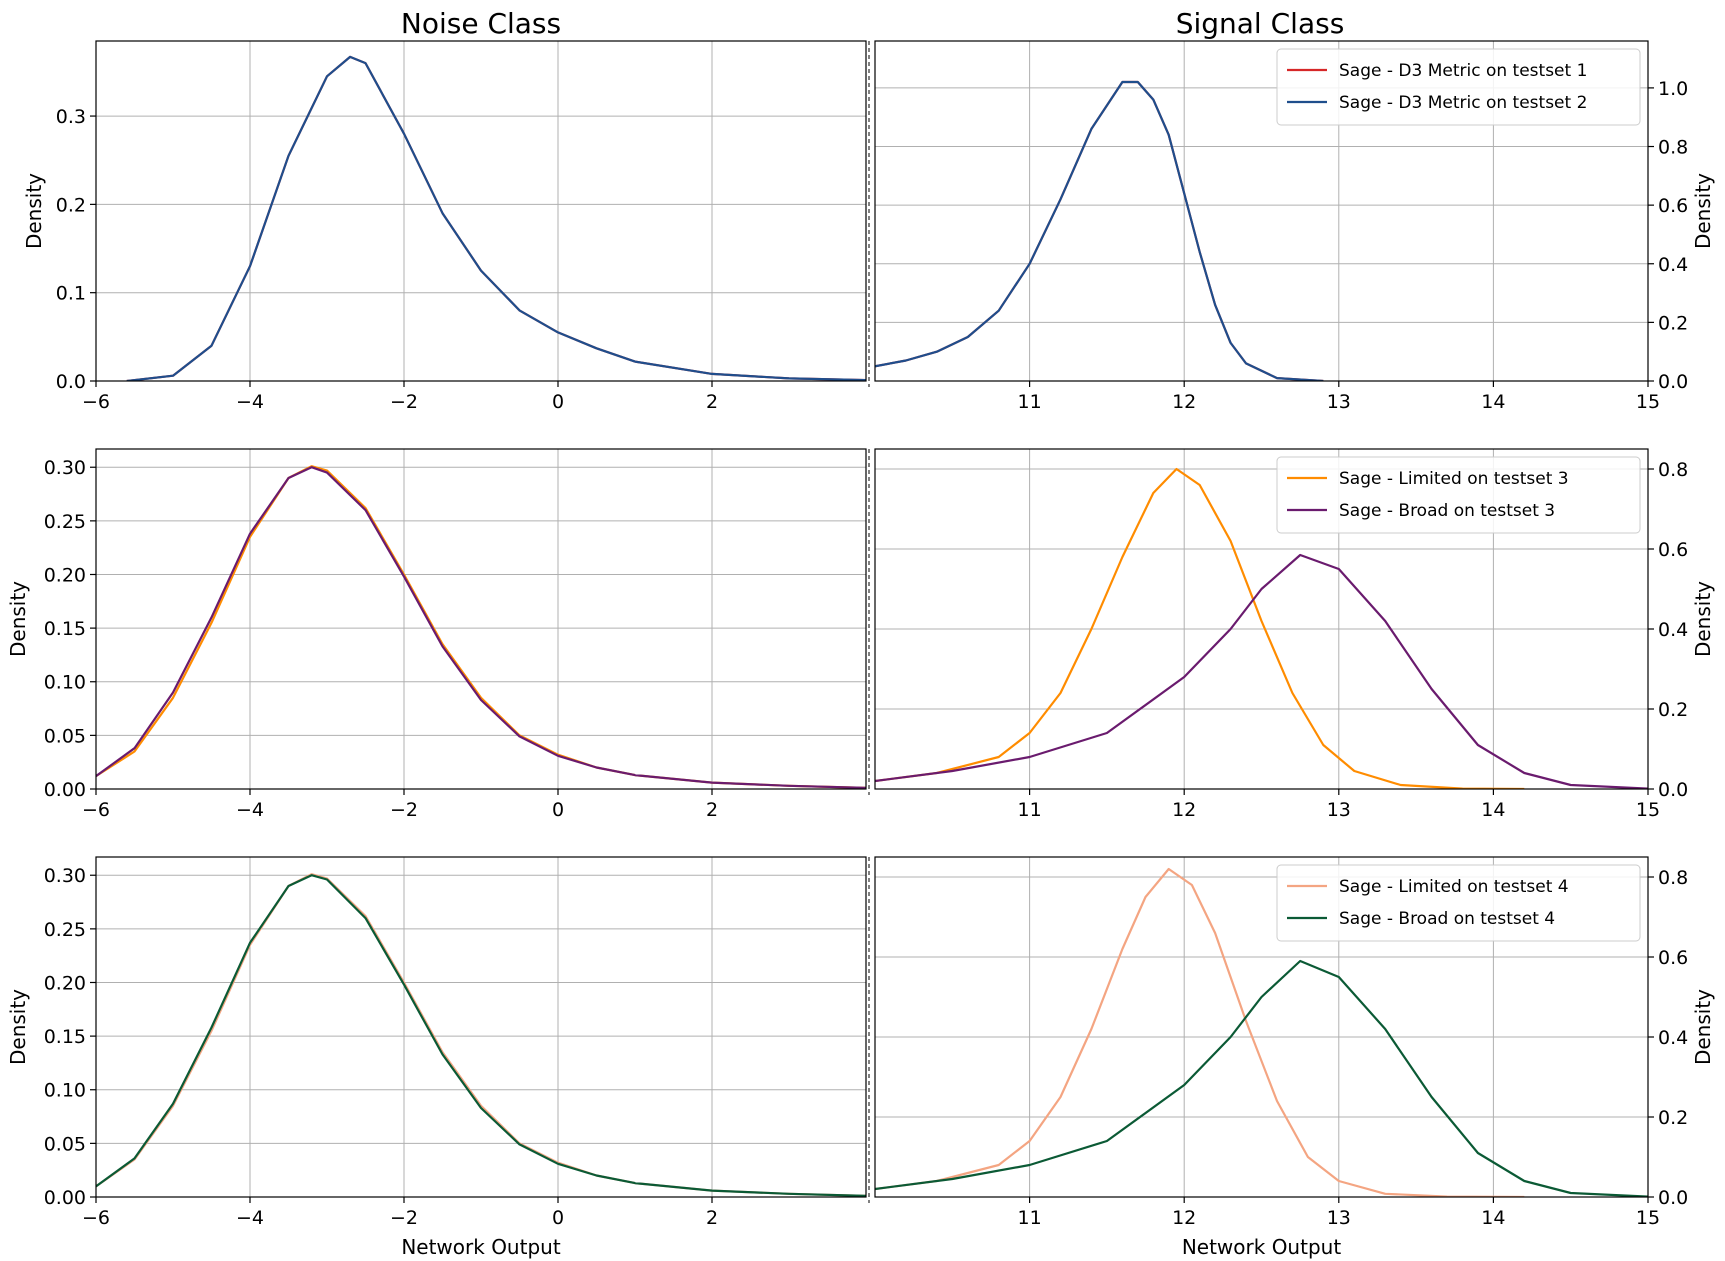 The image size is (1725, 1261). What do you see at coordinates (65, 790) in the screenshot?
I see `y-tick-label: 0.00` at bounding box center [65, 790].